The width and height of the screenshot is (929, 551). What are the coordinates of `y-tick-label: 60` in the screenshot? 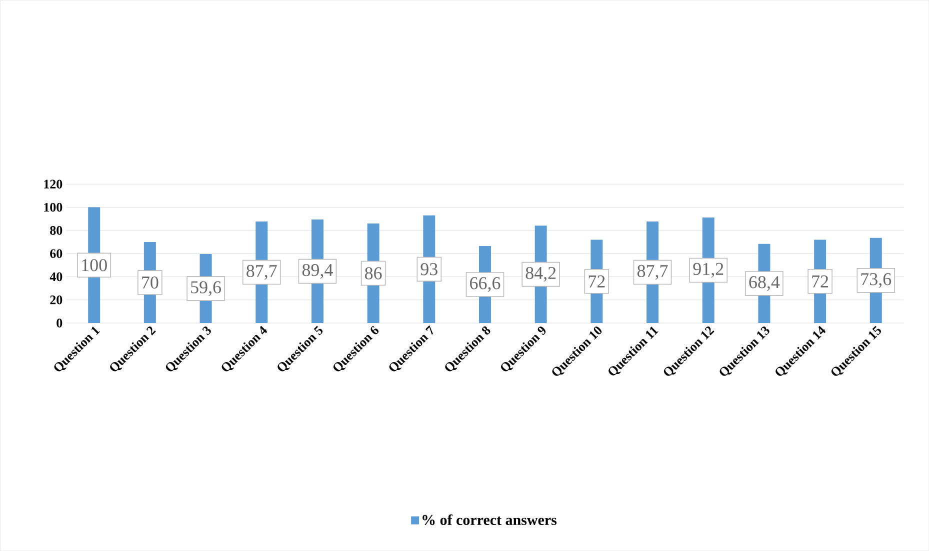 It's located at (56, 253).